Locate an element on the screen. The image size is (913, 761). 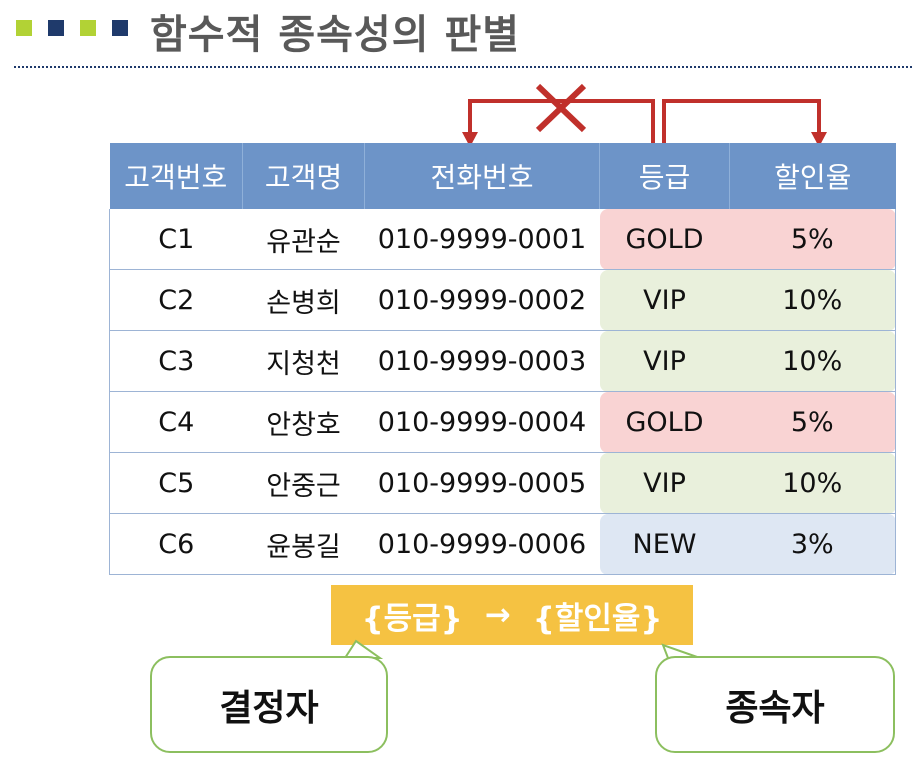
customer-id-cell: C2 is located at coordinates (176, 300).